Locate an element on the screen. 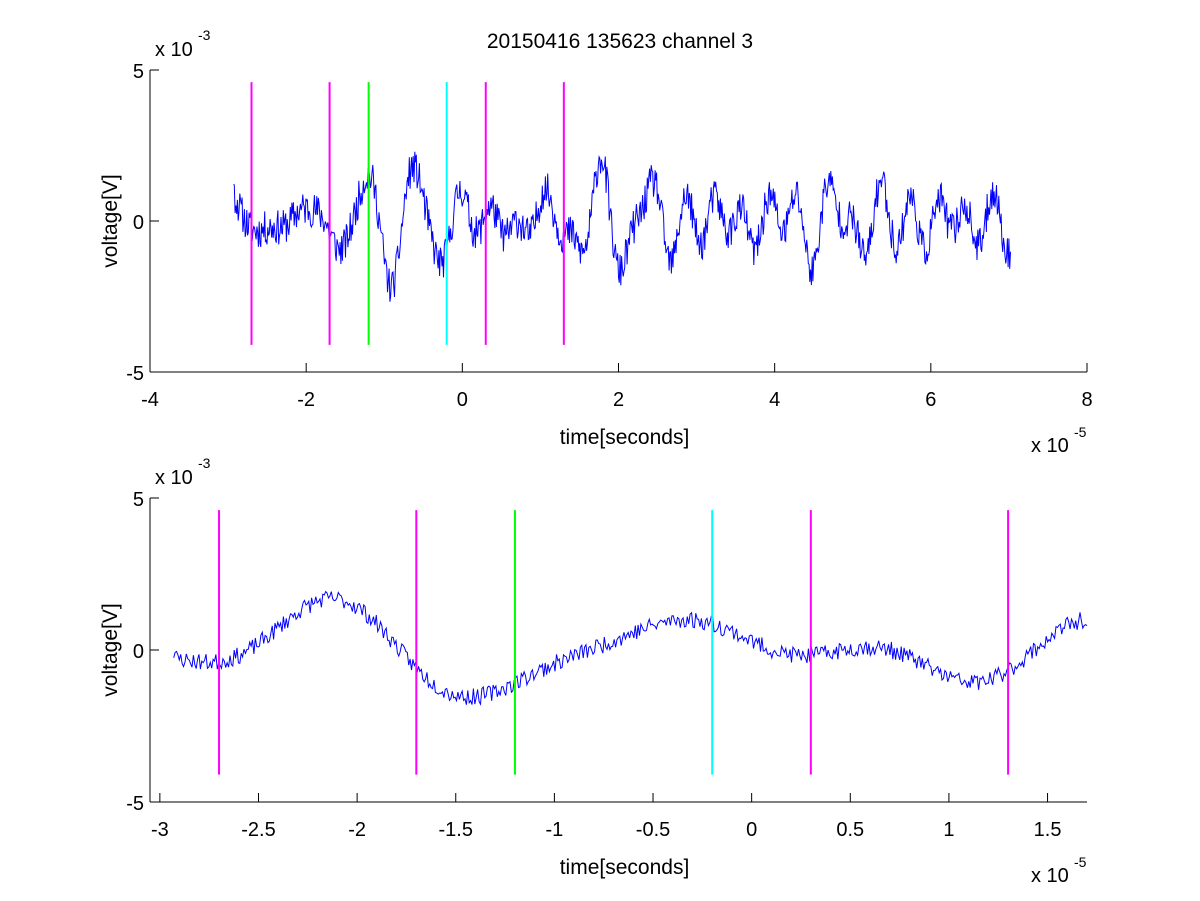  x-tick-label: 4 is located at coordinates (774, 400).